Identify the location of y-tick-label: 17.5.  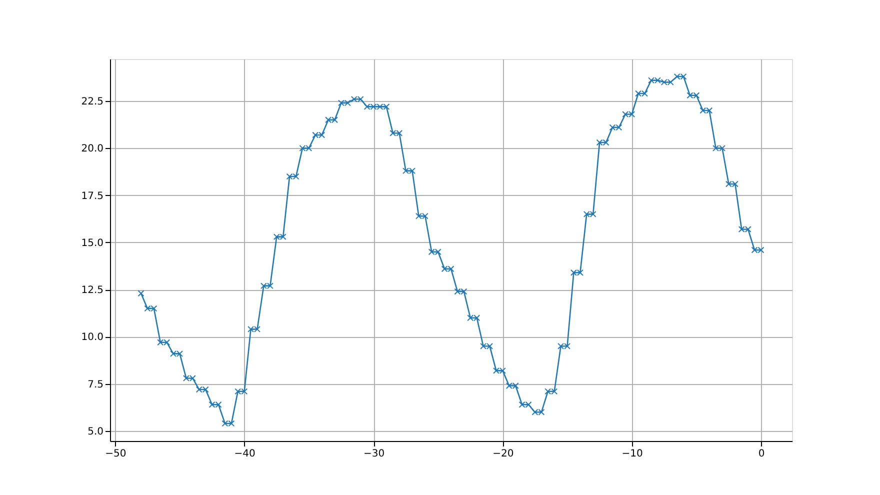
(92, 196).